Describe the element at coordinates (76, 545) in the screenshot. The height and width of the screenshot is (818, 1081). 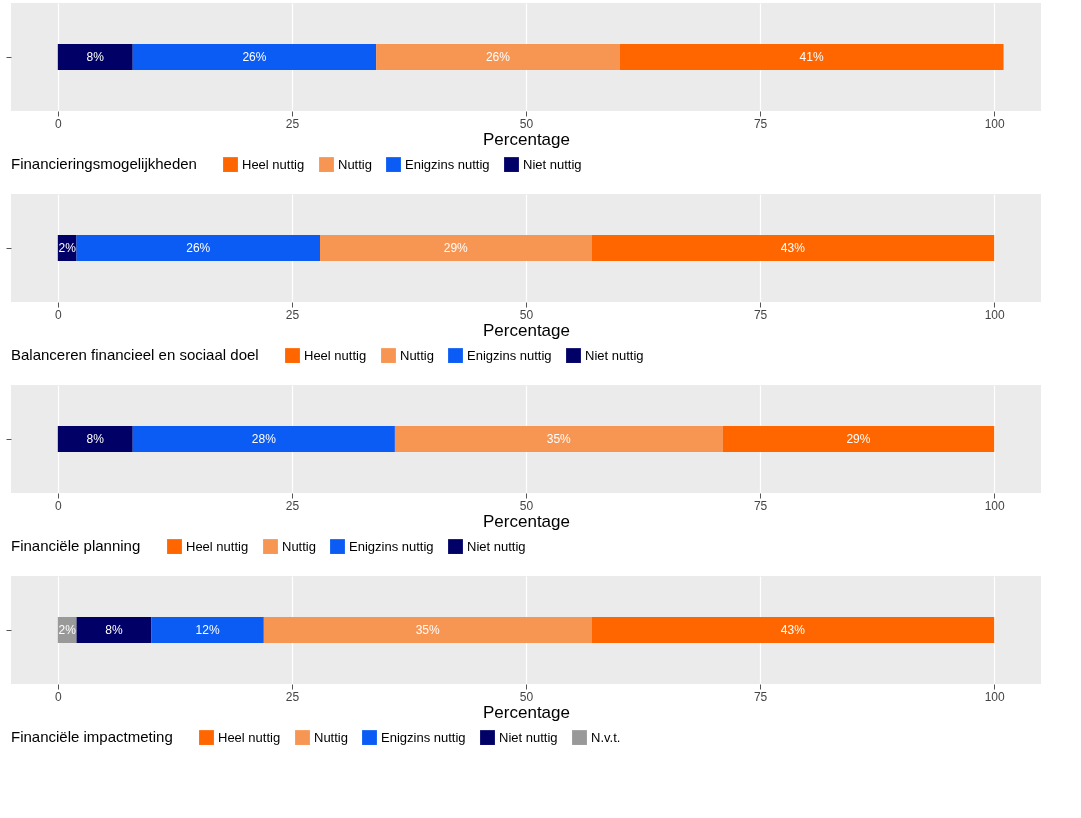
I see `legend-title: Financiële planning` at that location.